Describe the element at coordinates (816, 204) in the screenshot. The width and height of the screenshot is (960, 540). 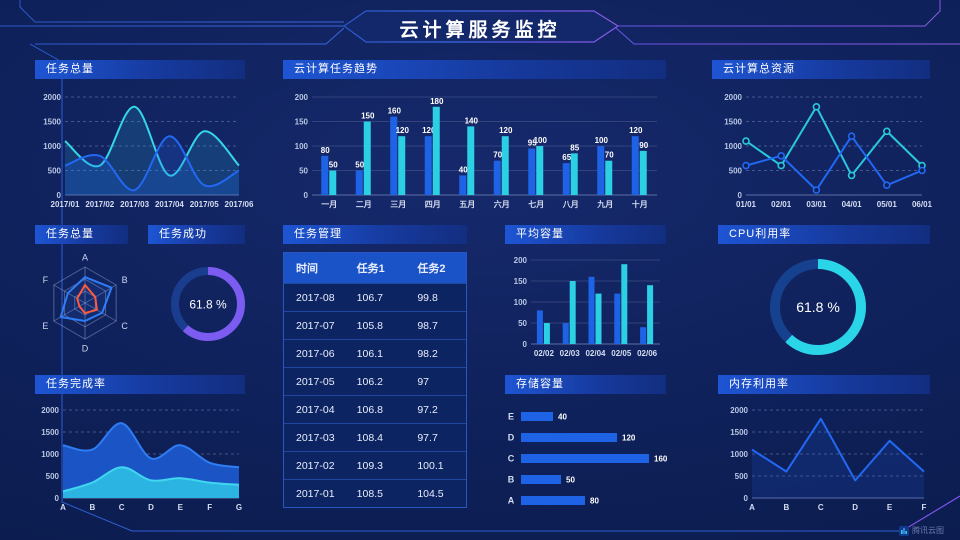
I see `svg-text: 03/01` at that location.